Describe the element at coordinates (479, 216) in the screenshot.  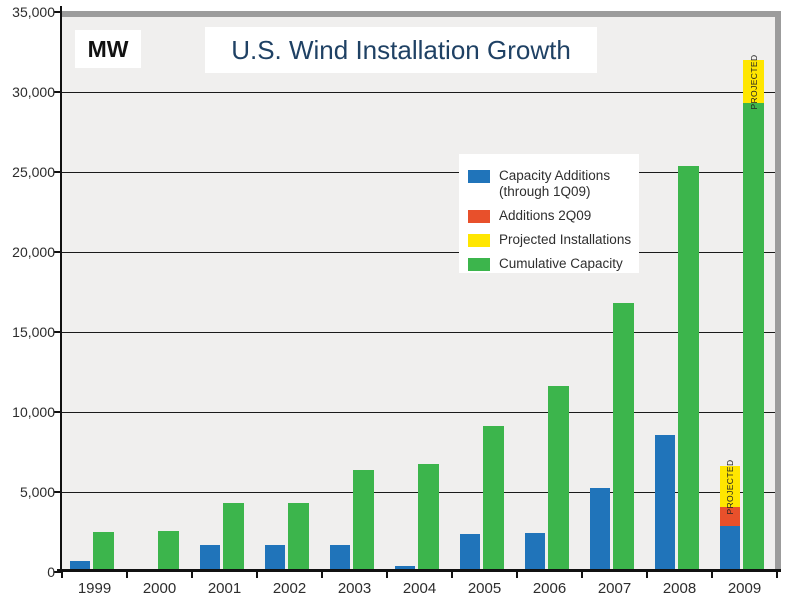
I see `legend-swatch-additions-2q09` at that location.